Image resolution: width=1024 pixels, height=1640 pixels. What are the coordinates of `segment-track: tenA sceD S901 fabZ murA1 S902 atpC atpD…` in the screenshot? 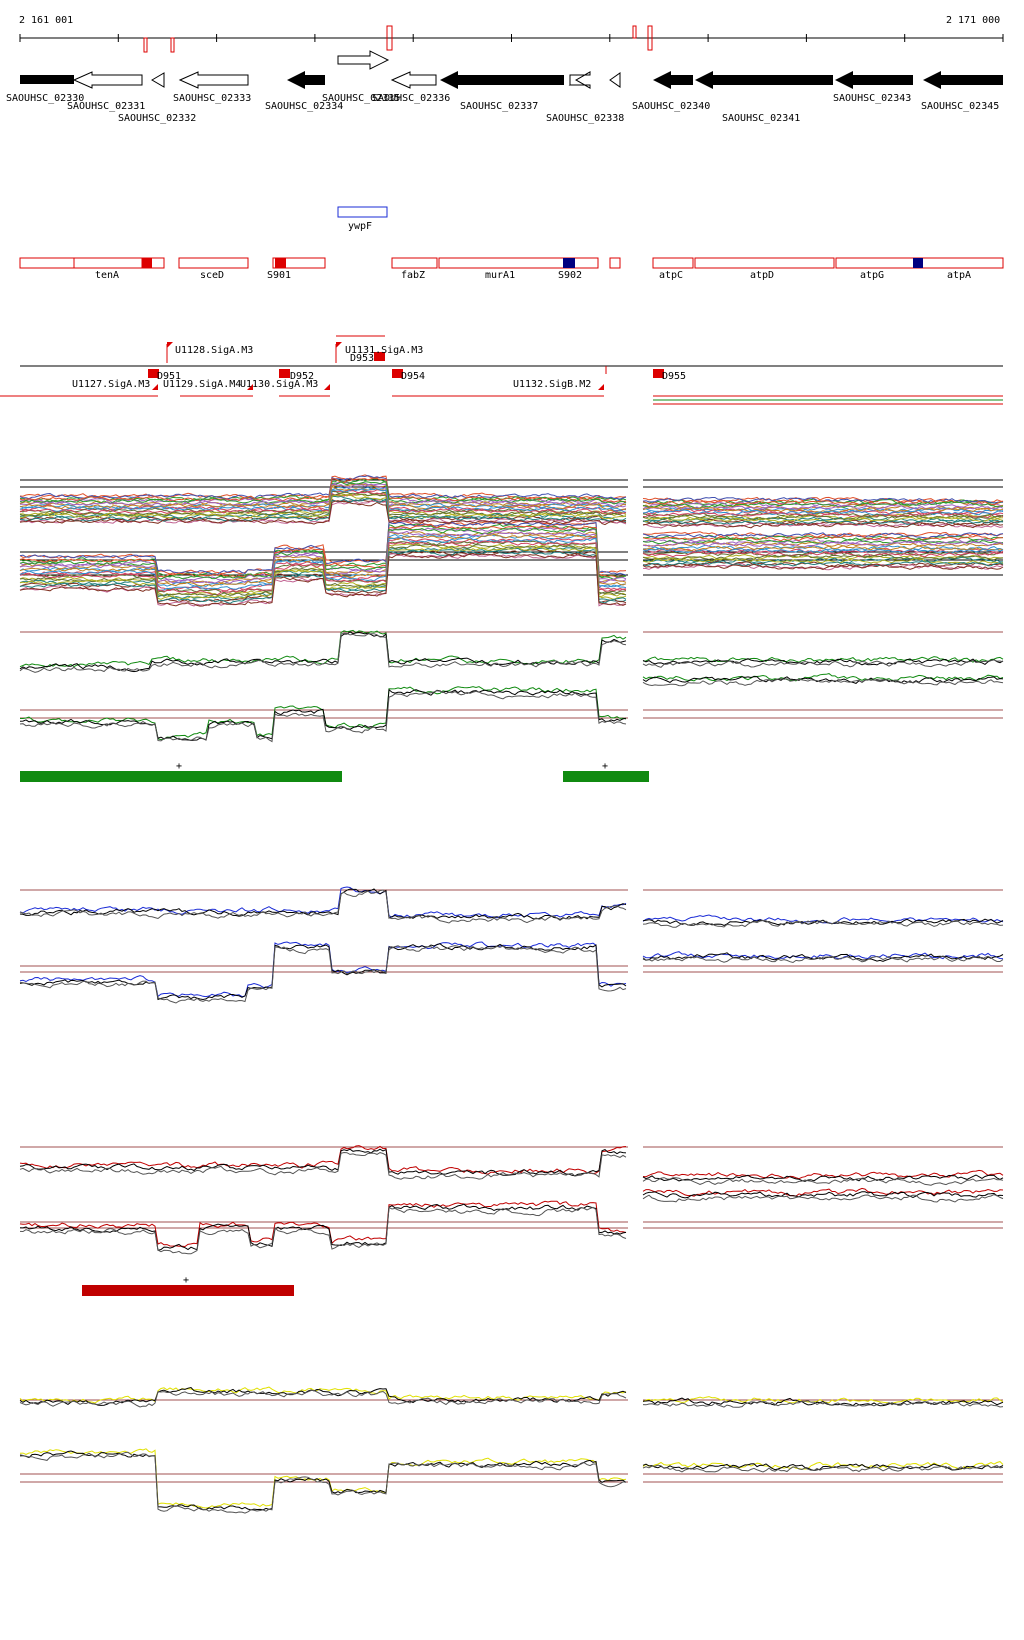 It's located at (511, 269).